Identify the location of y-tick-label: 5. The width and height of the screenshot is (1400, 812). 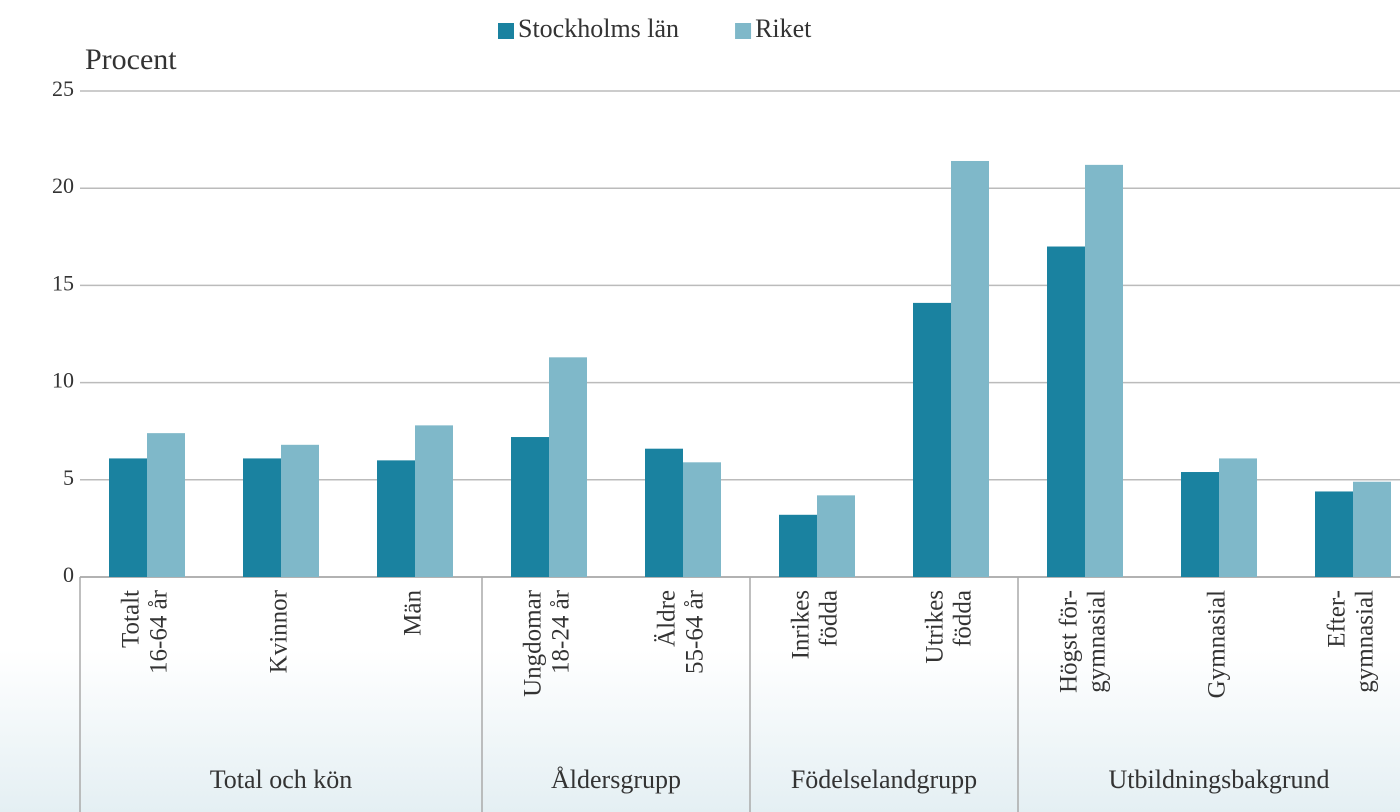
(68, 477).